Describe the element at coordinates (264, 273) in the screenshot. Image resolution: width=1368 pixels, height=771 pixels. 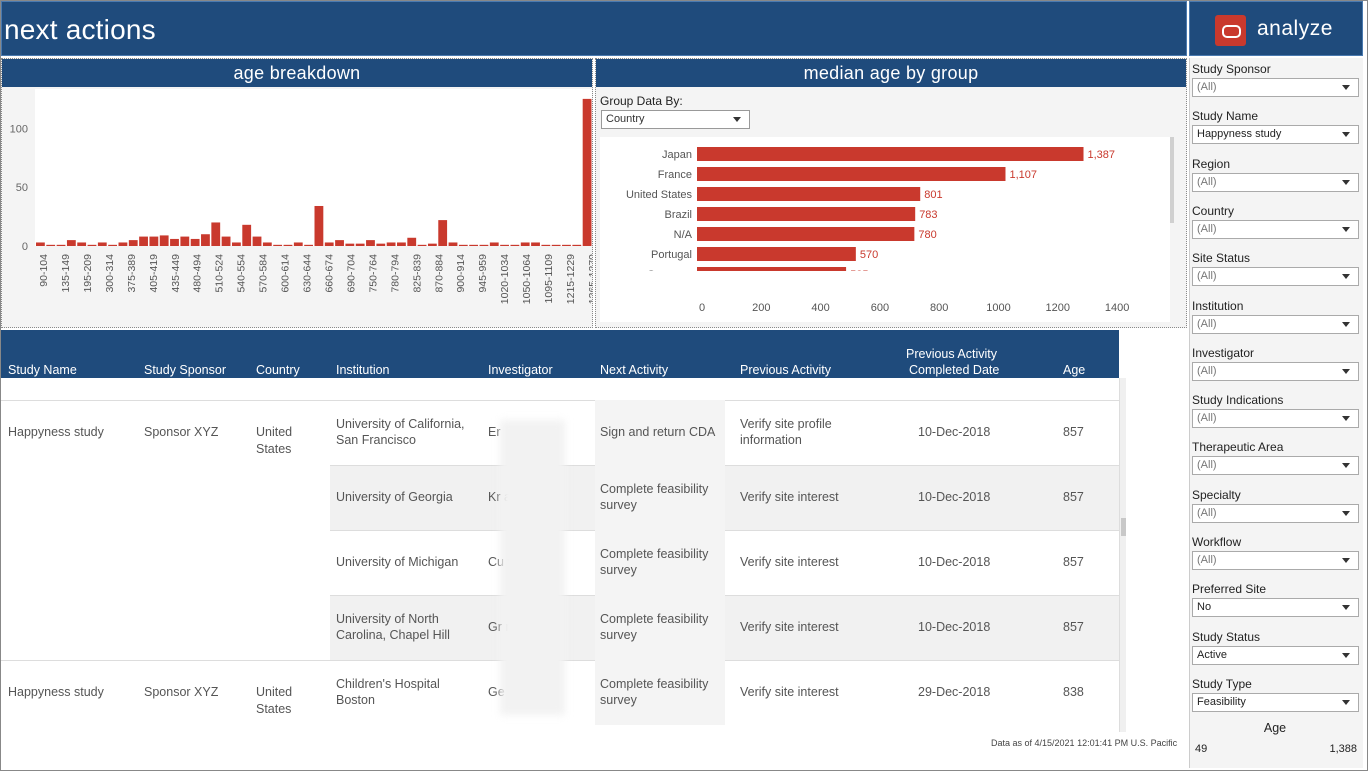
I see `x-tick-label: 570-584` at that location.